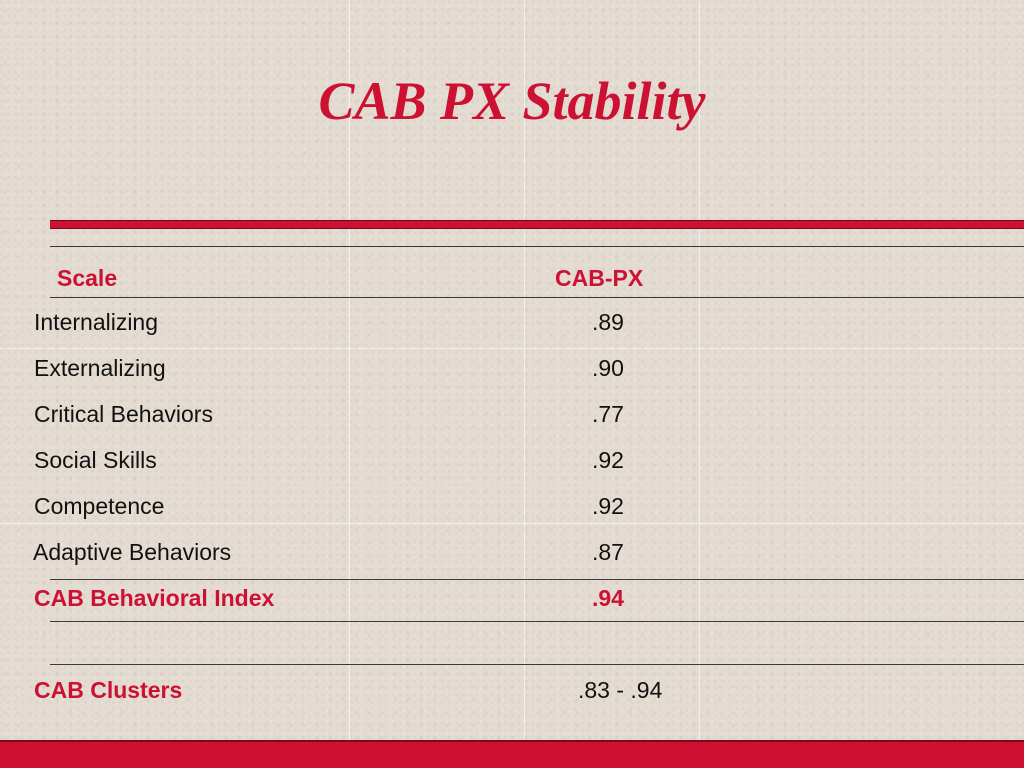 The width and height of the screenshot is (1024, 768). I want to click on slide-title-text: CAB PX Stability, so click(512, 101).